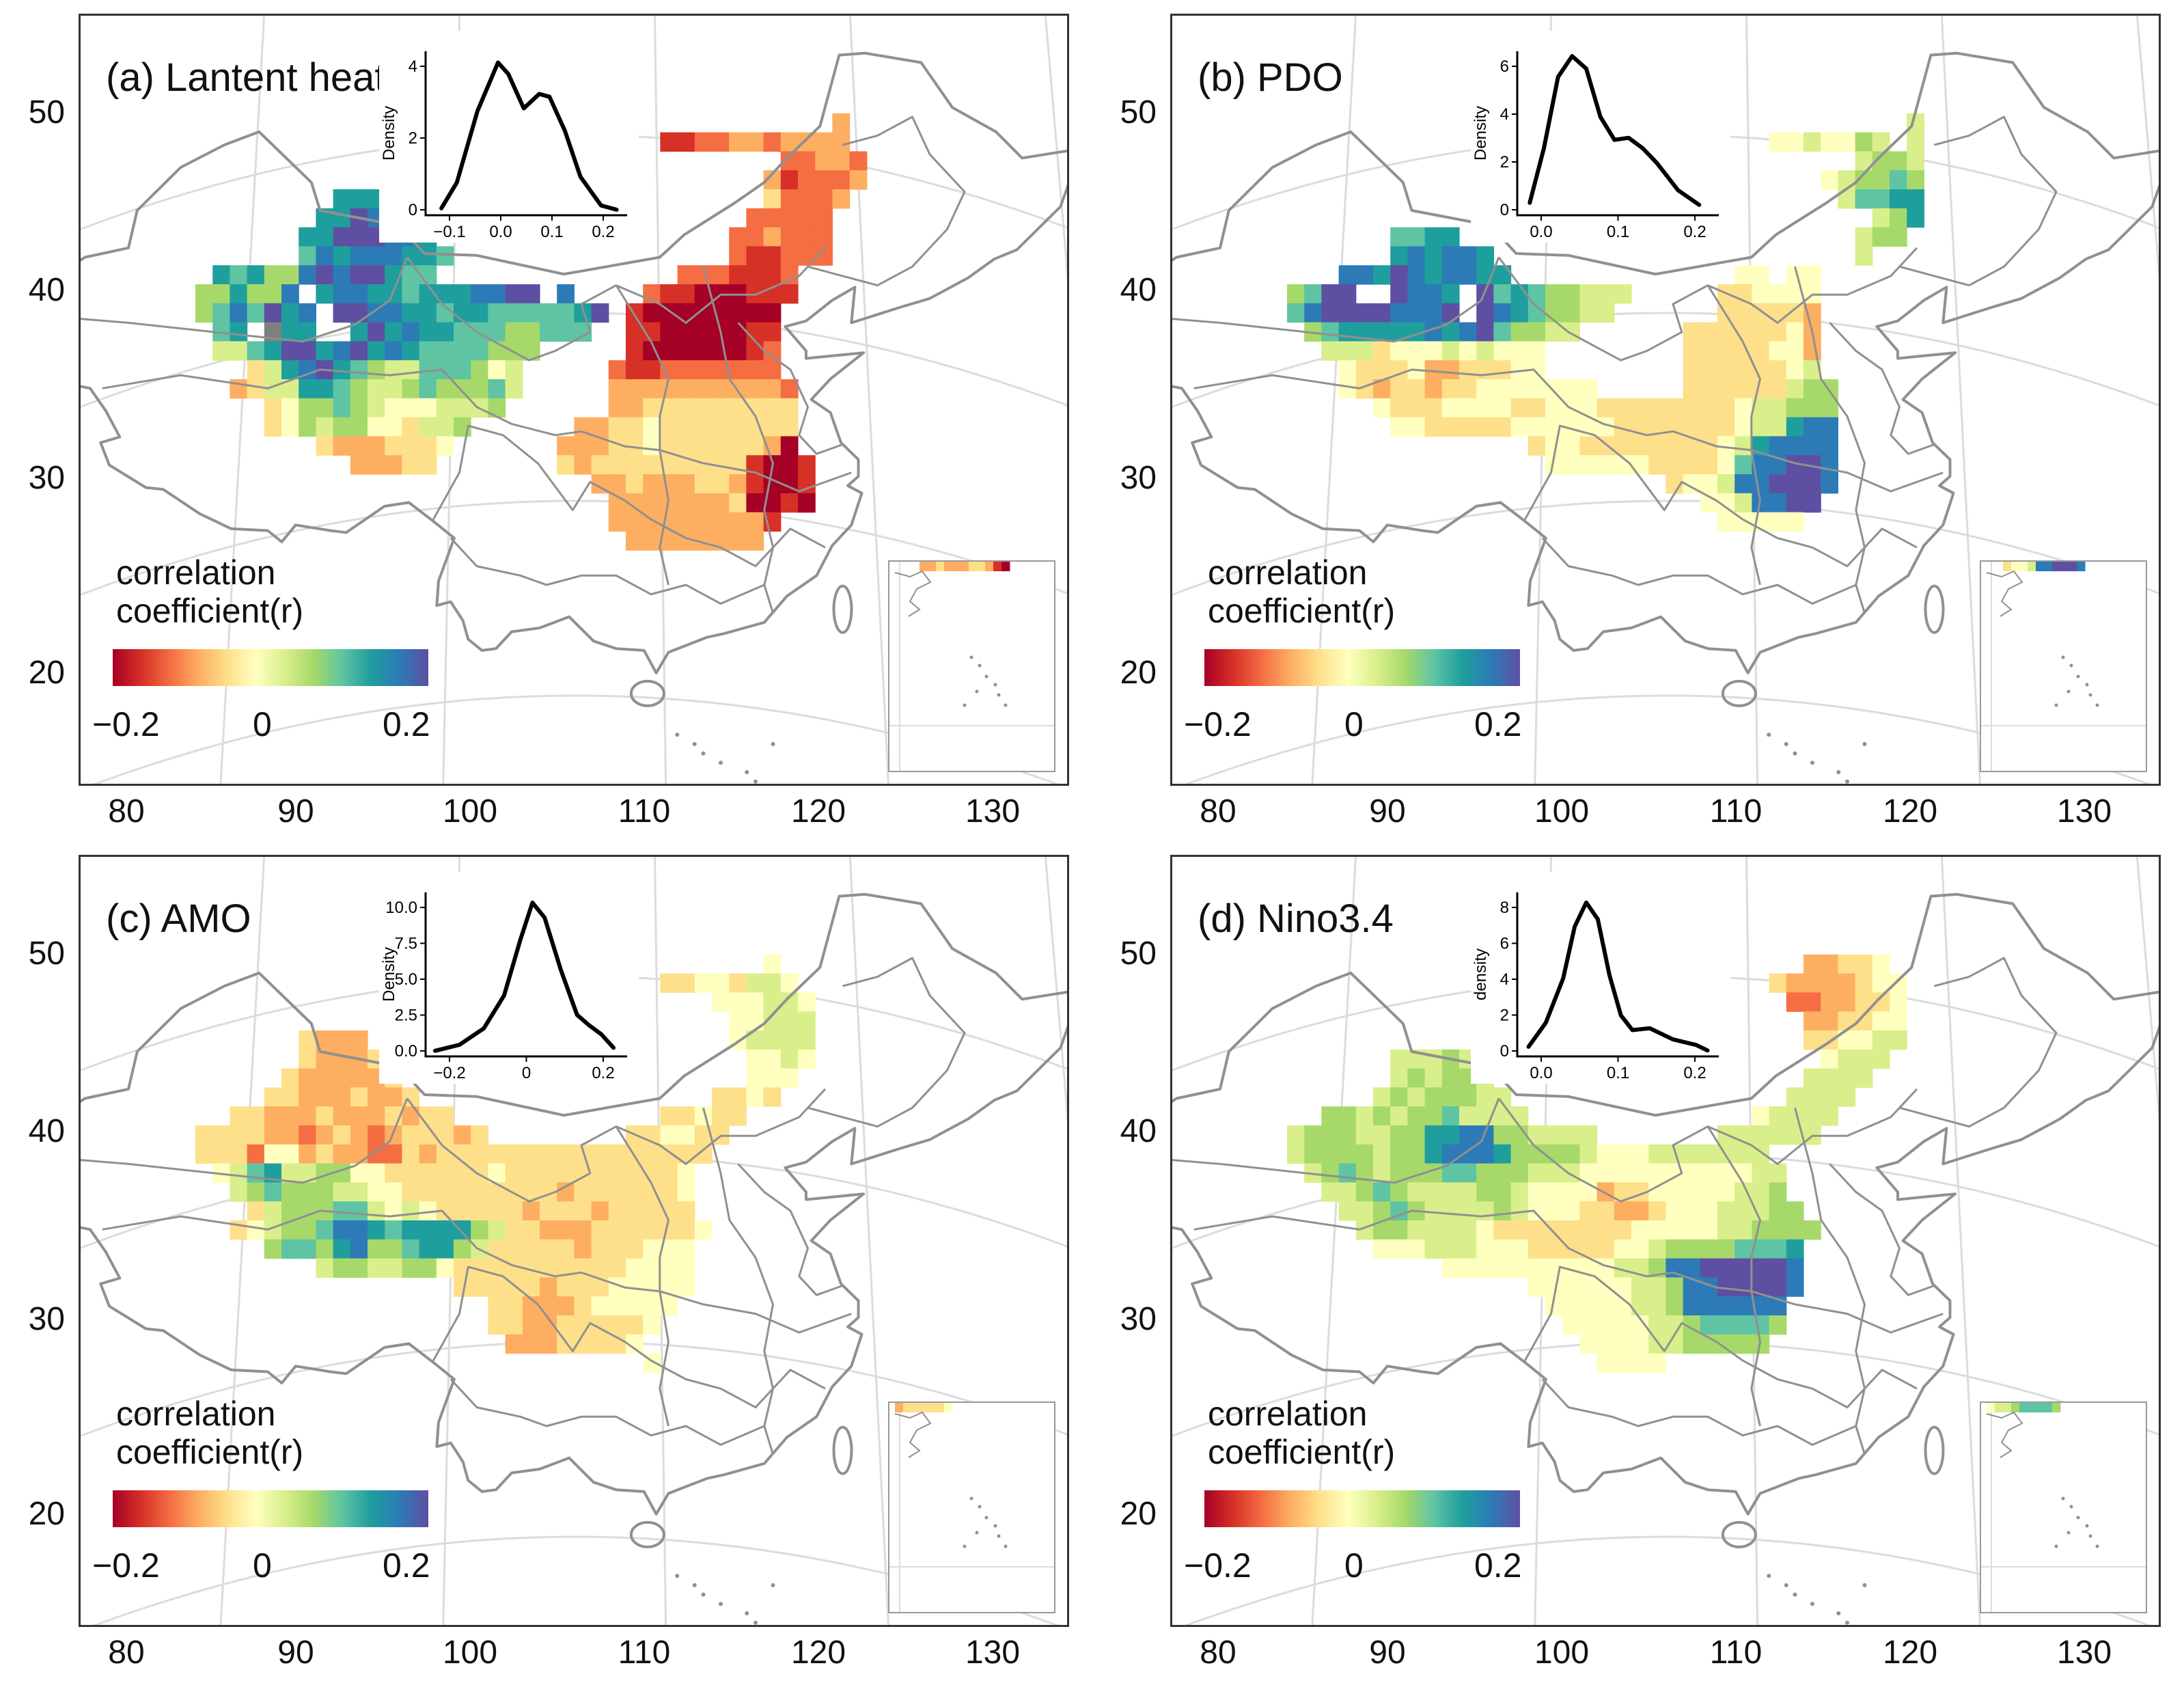  Describe the element at coordinates (470, 811) in the screenshot. I see `lon-label-100: 100` at that location.